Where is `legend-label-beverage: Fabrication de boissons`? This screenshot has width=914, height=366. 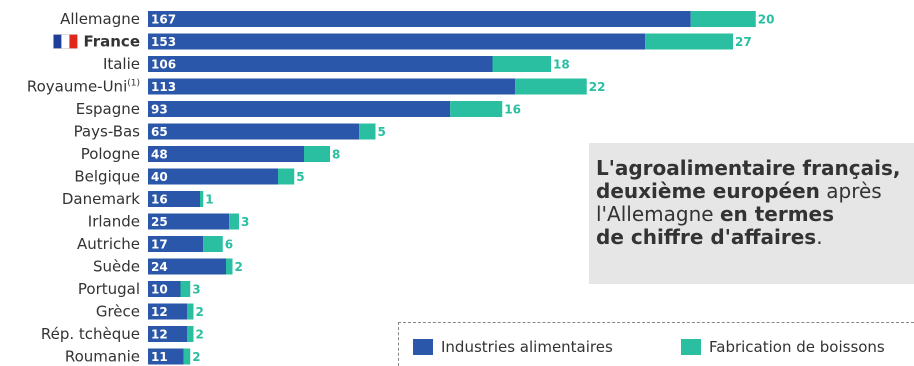 legend-label-beverage: Fabrication de boissons is located at coordinates (797, 347).